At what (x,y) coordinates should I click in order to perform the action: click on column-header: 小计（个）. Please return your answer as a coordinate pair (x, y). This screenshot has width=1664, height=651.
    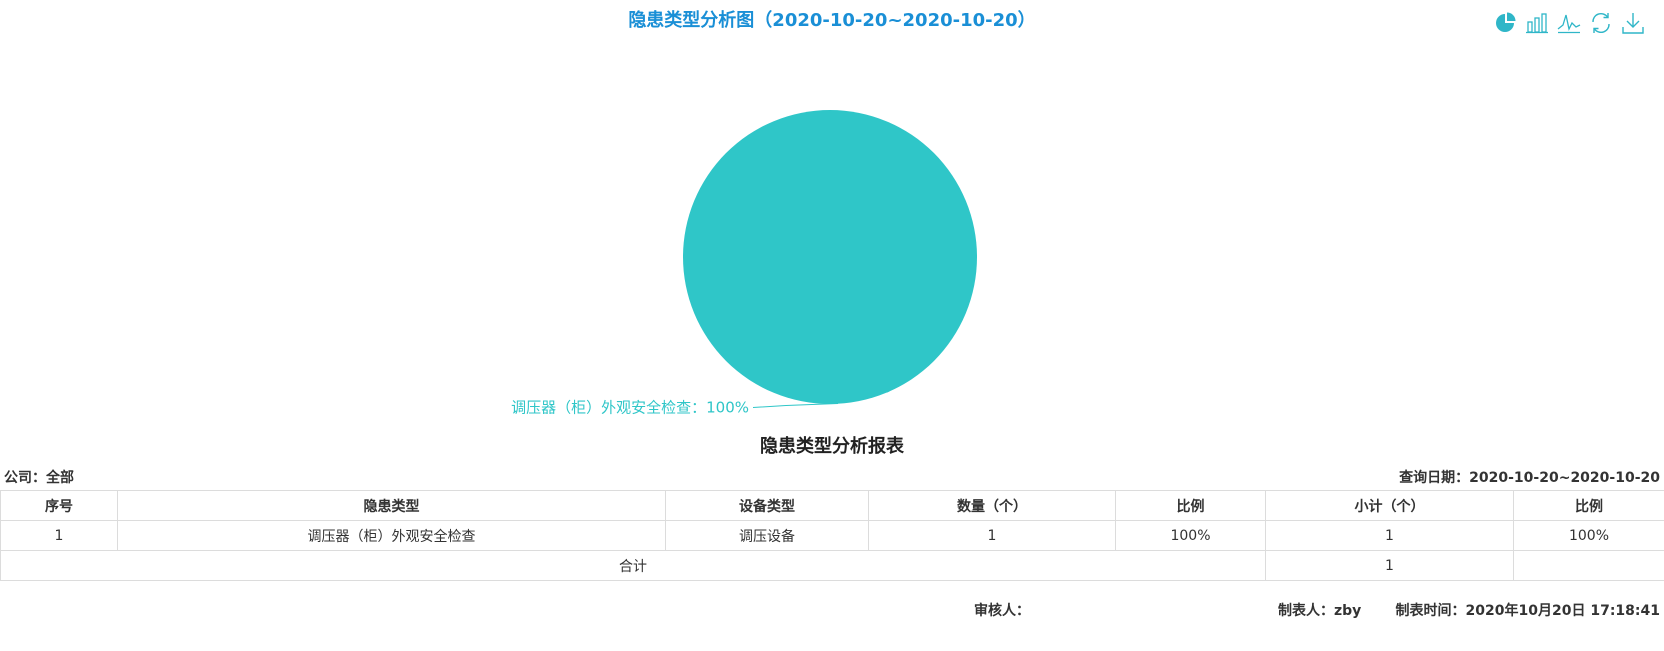
    Looking at the image, I should click on (1389, 505).